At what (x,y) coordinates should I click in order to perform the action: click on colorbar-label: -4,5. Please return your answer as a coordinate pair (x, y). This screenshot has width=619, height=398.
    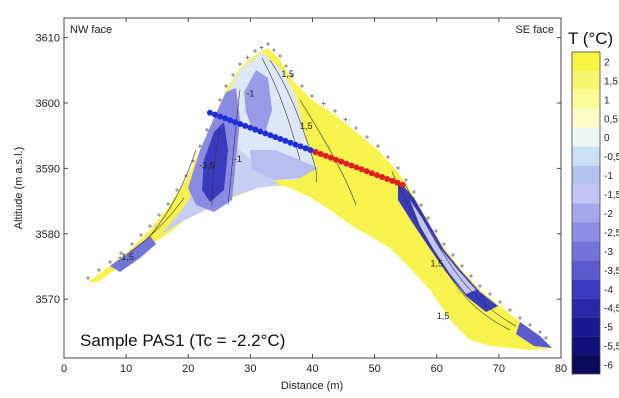
    Looking at the image, I should click on (611, 309).